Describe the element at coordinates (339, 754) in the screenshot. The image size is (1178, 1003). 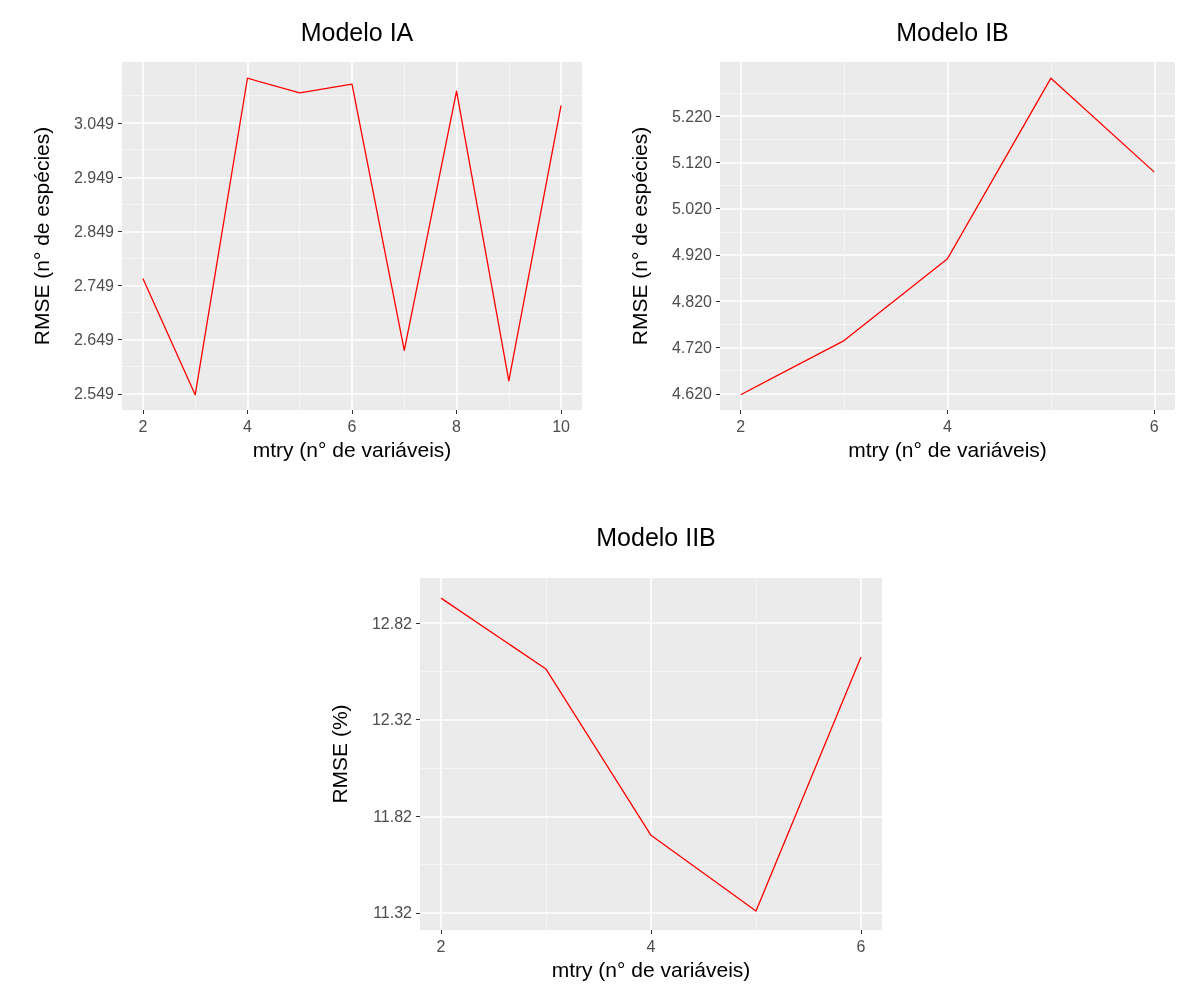
I see `y-axis-title: RMSE (%)` at that location.